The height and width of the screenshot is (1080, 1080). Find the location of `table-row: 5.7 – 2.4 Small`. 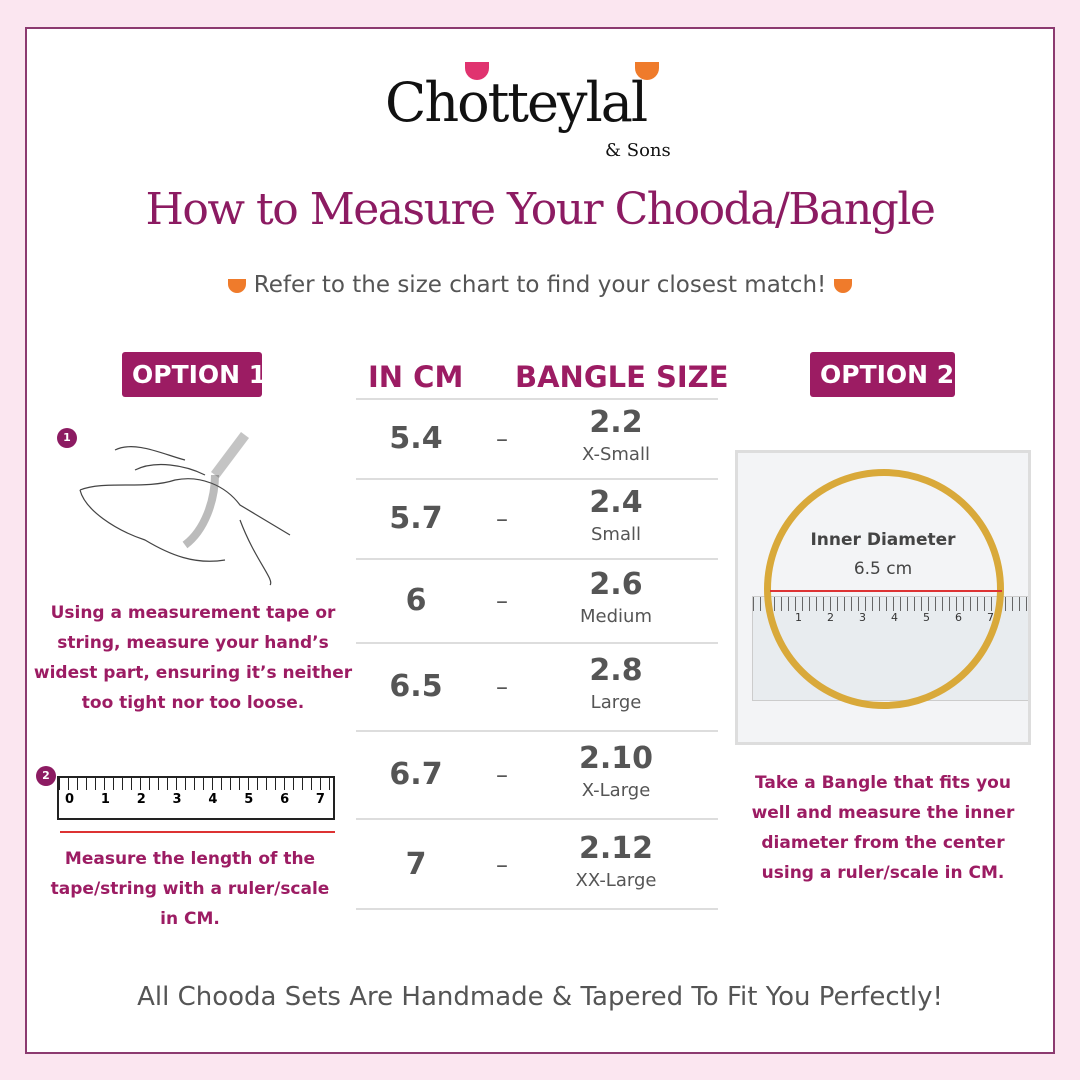

table-row: 5.7 – 2.4 Small is located at coordinates (537, 518).